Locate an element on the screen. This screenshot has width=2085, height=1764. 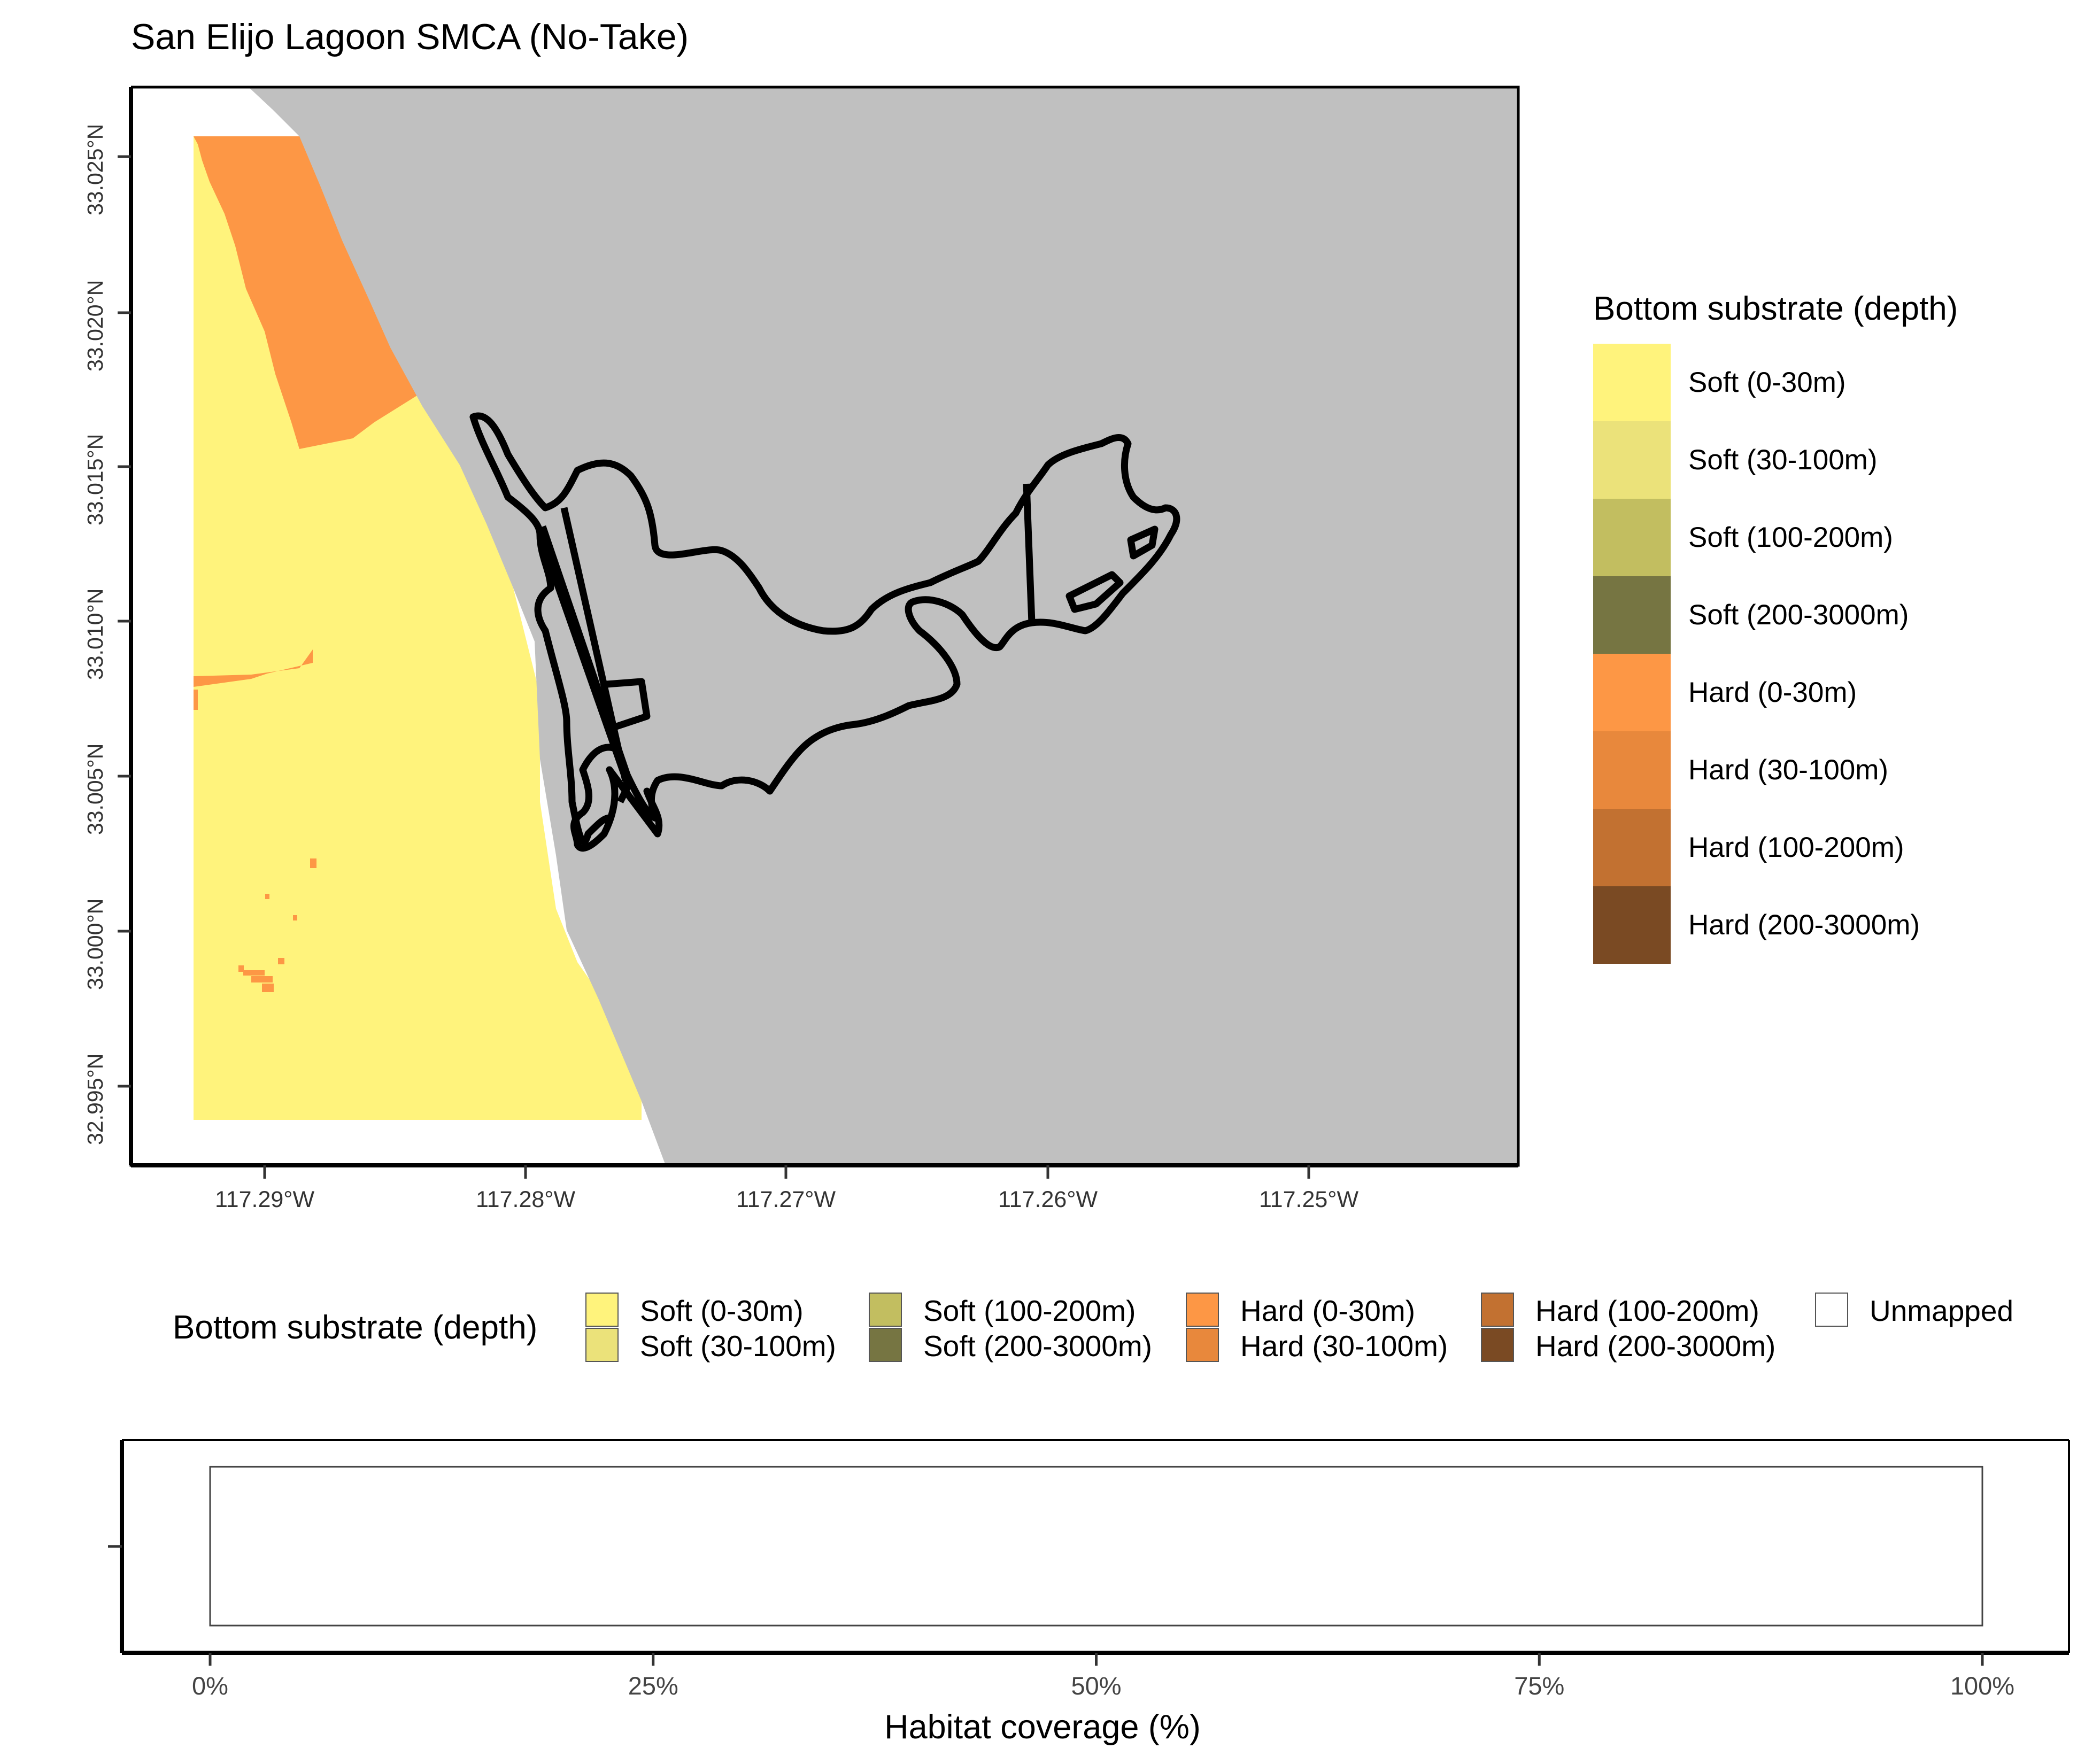
right-legend-label: Soft (200-3000m) is located at coordinates (1798, 615).